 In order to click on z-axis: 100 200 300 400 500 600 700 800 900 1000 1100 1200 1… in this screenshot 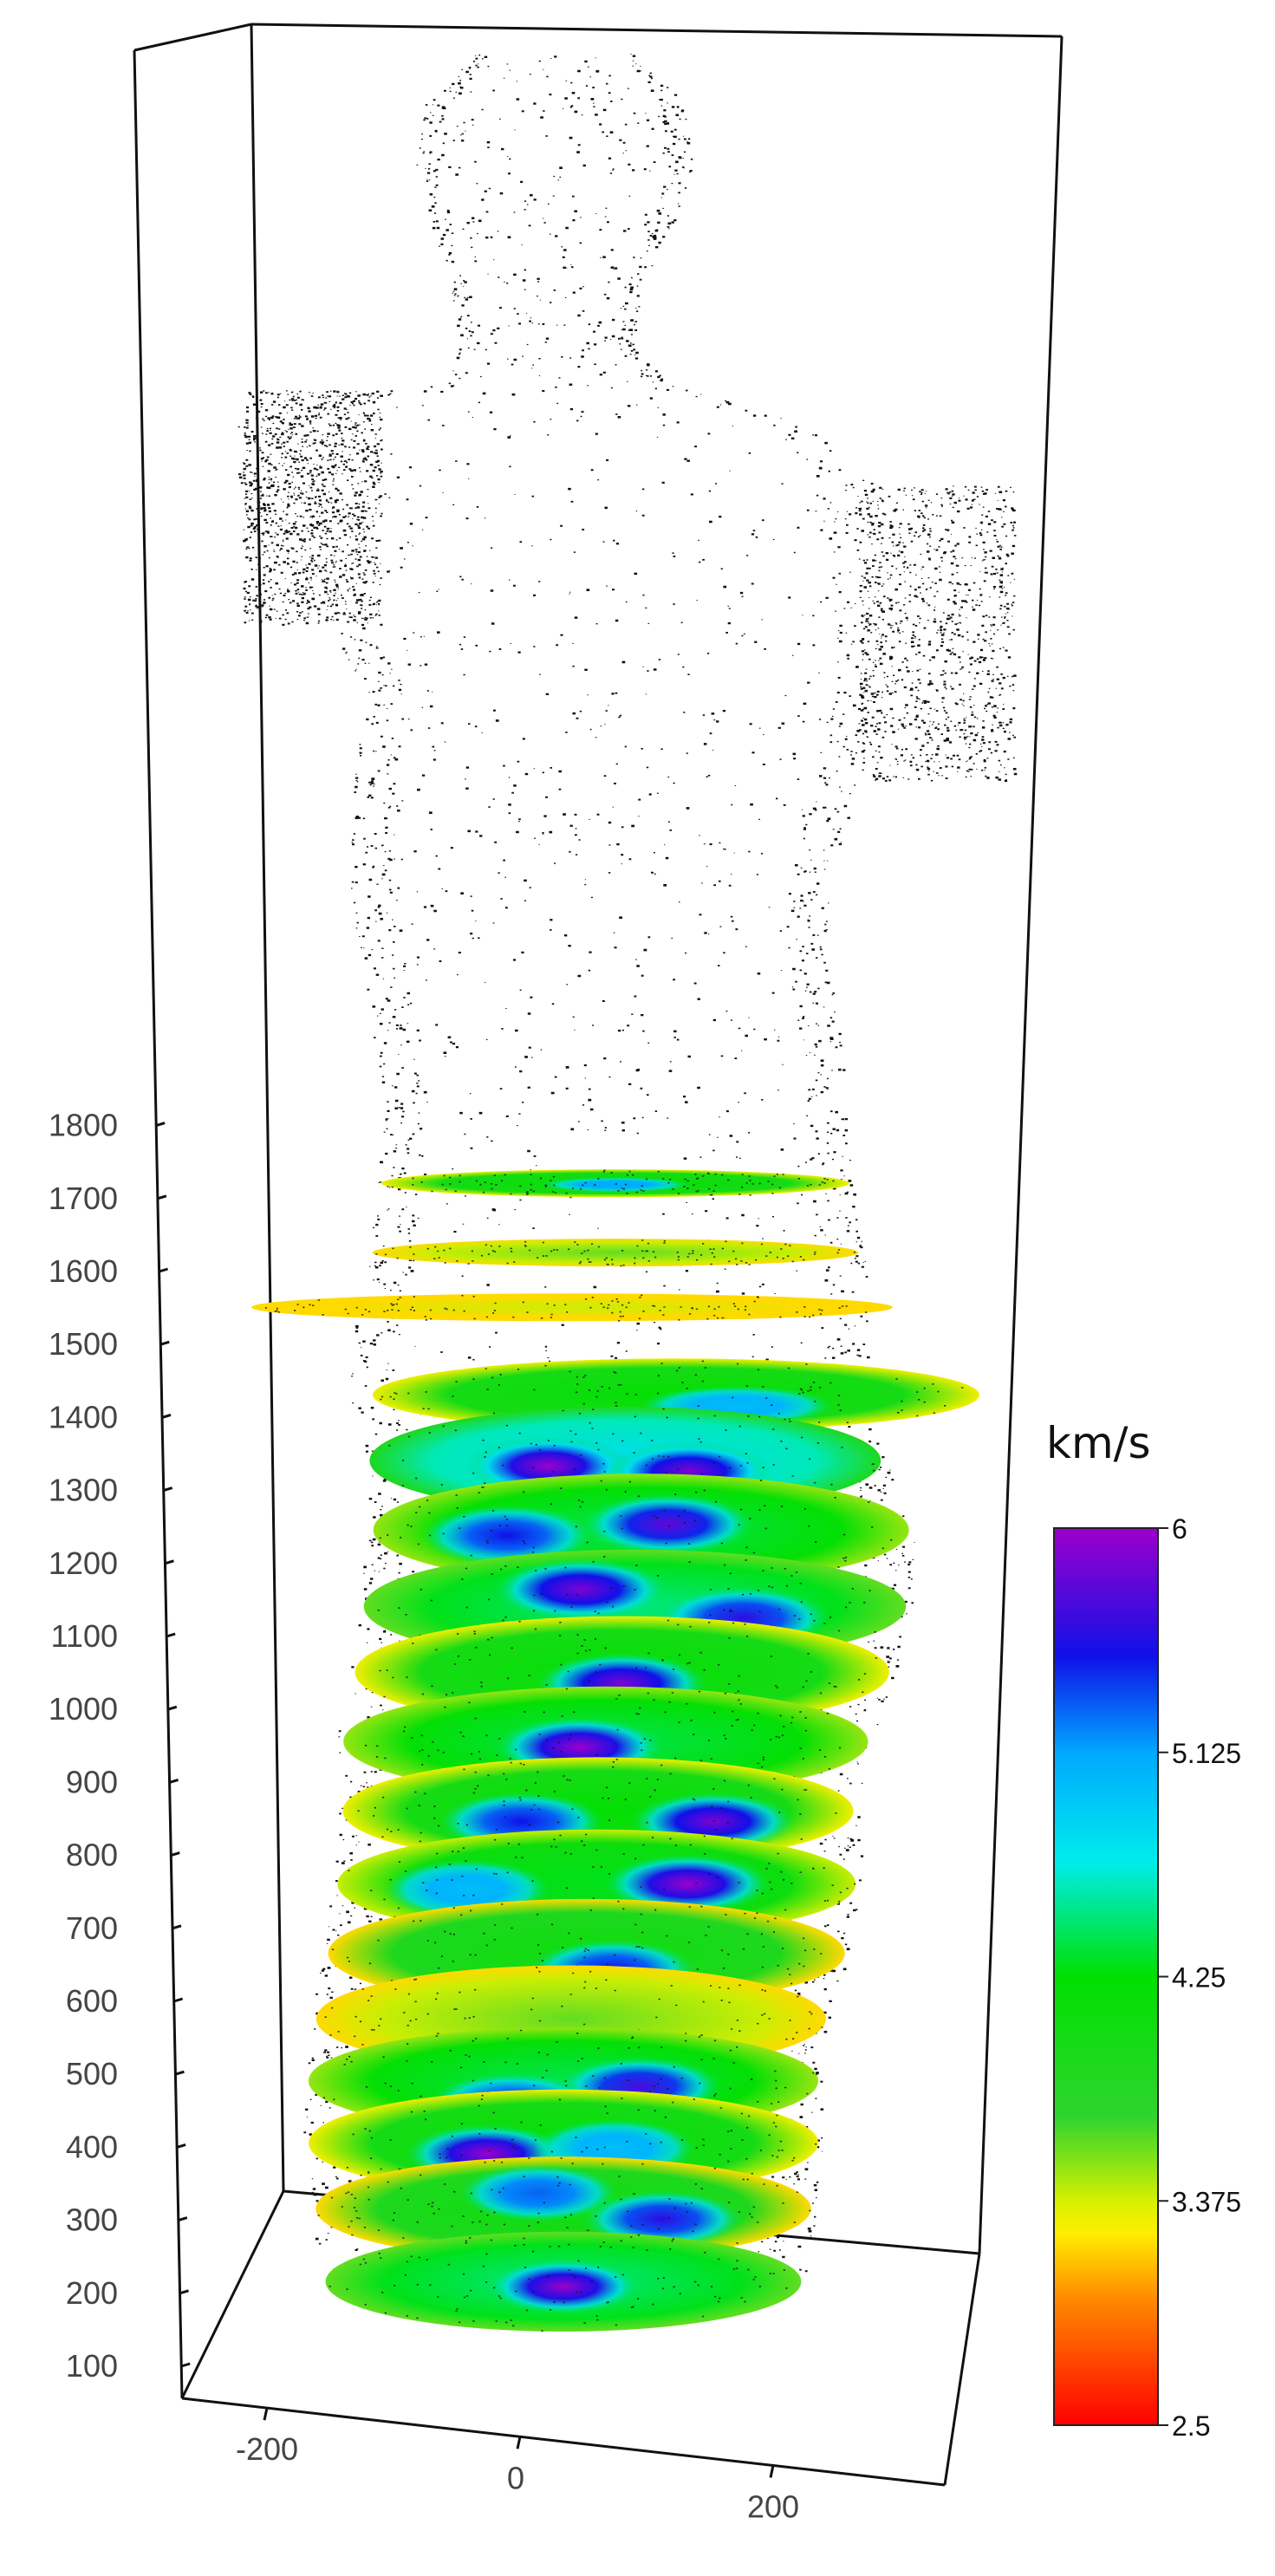, I will do `click(120, 1746)`.